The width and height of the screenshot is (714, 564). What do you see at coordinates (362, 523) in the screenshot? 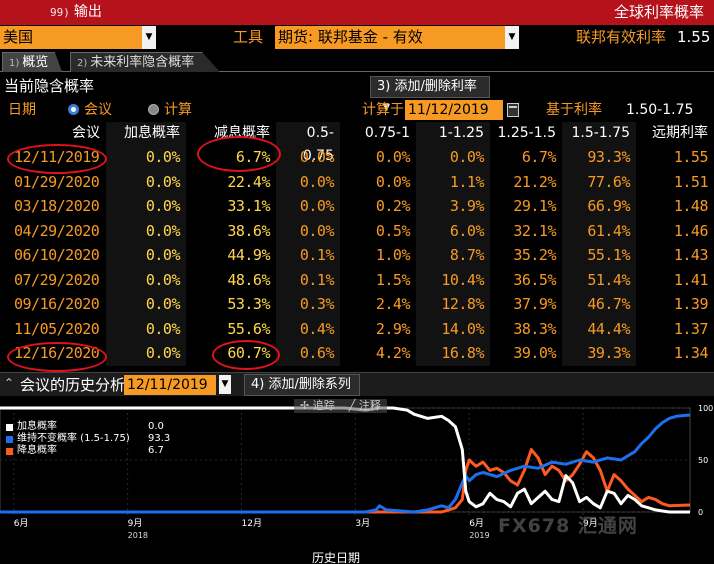
I see `x-tick-label: 3月` at bounding box center [362, 523].